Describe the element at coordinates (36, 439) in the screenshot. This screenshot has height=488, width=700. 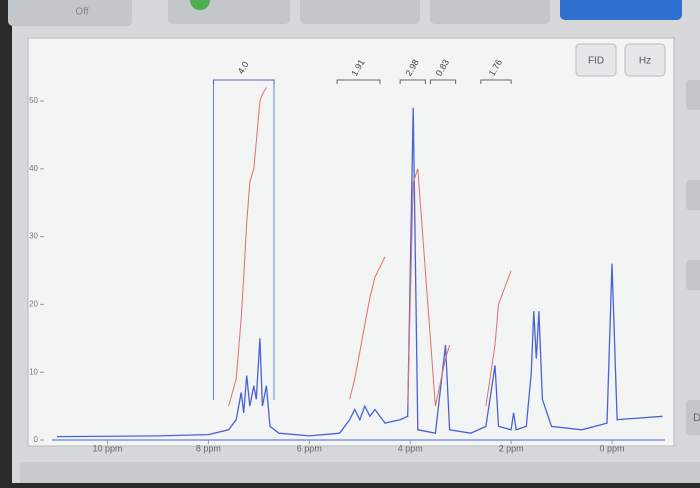
I see `y-tick-label: 0` at that location.